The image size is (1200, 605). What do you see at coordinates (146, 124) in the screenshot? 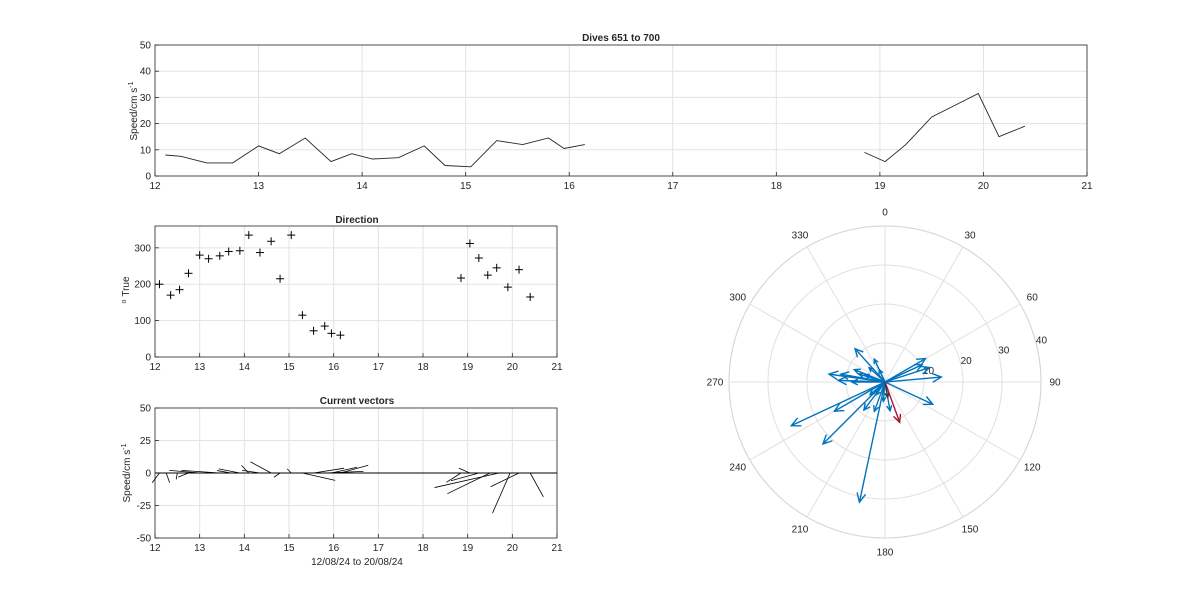
I see `speed-ytick-label: 20` at bounding box center [146, 124].